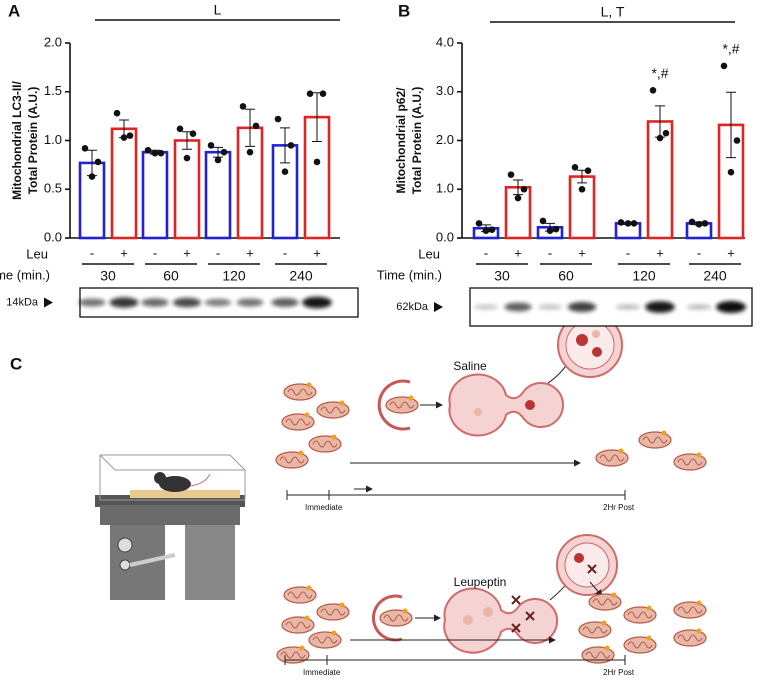 This screenshot has width=760, height=680. I want to click on y-tick-label: 3.0, so click(445, 90).